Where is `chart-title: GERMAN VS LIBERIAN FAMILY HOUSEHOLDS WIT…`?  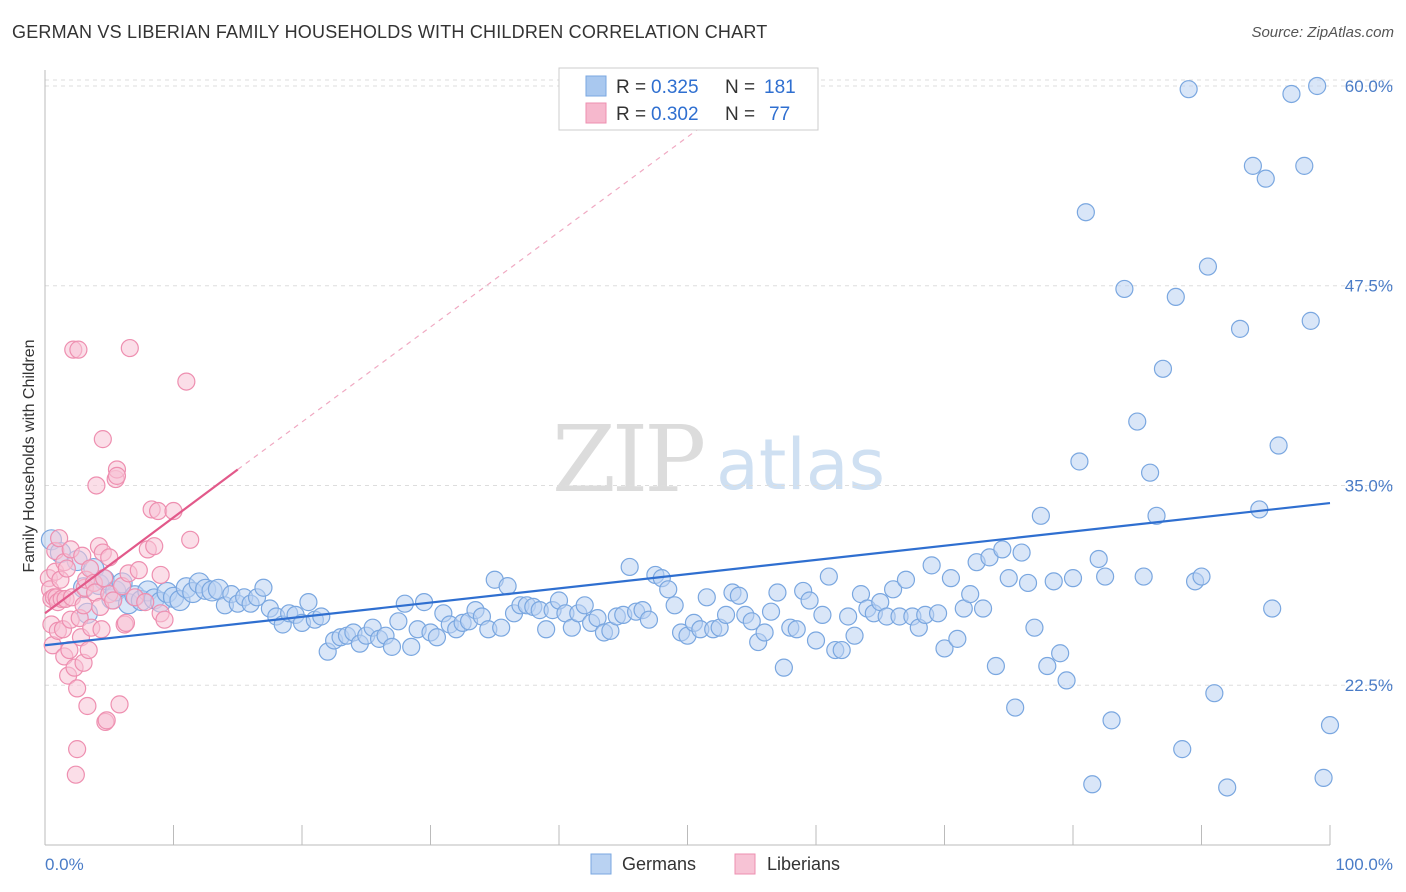
chart-title: GERMAN VS LIBERIAN FAMILY HOUSEHOLDS WIT… is located at coordinates (390, 32).